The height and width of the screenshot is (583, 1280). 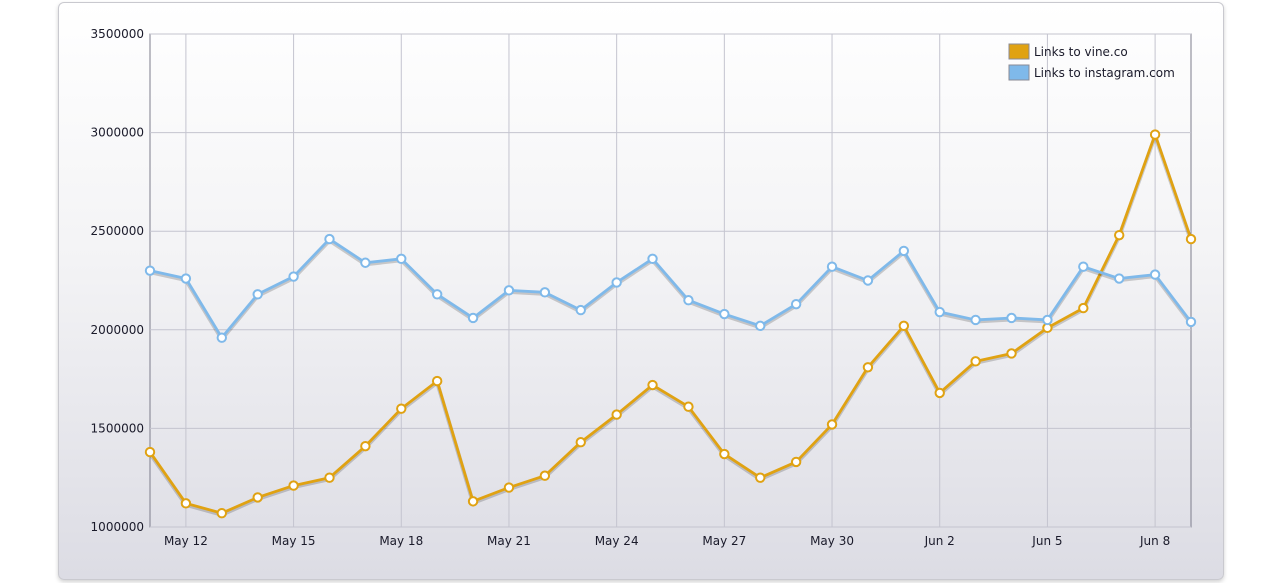 I want to click on series-line-instagram, so click(x=671, y=288).